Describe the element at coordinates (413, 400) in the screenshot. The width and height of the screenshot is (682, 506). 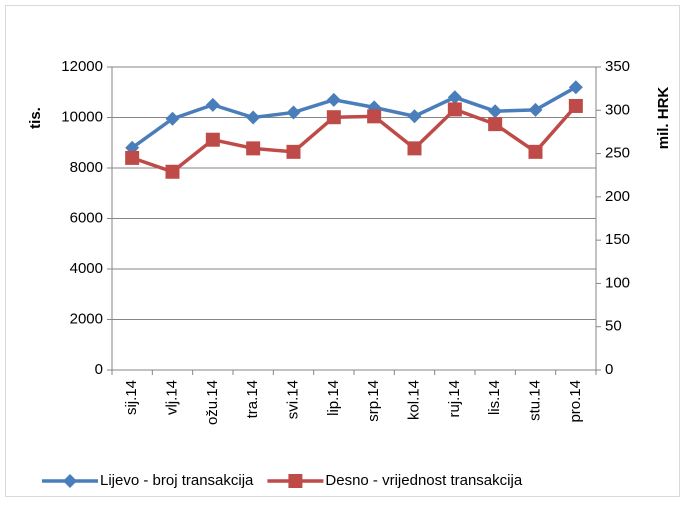
I see `x-tick-label: kol.14` at that location.